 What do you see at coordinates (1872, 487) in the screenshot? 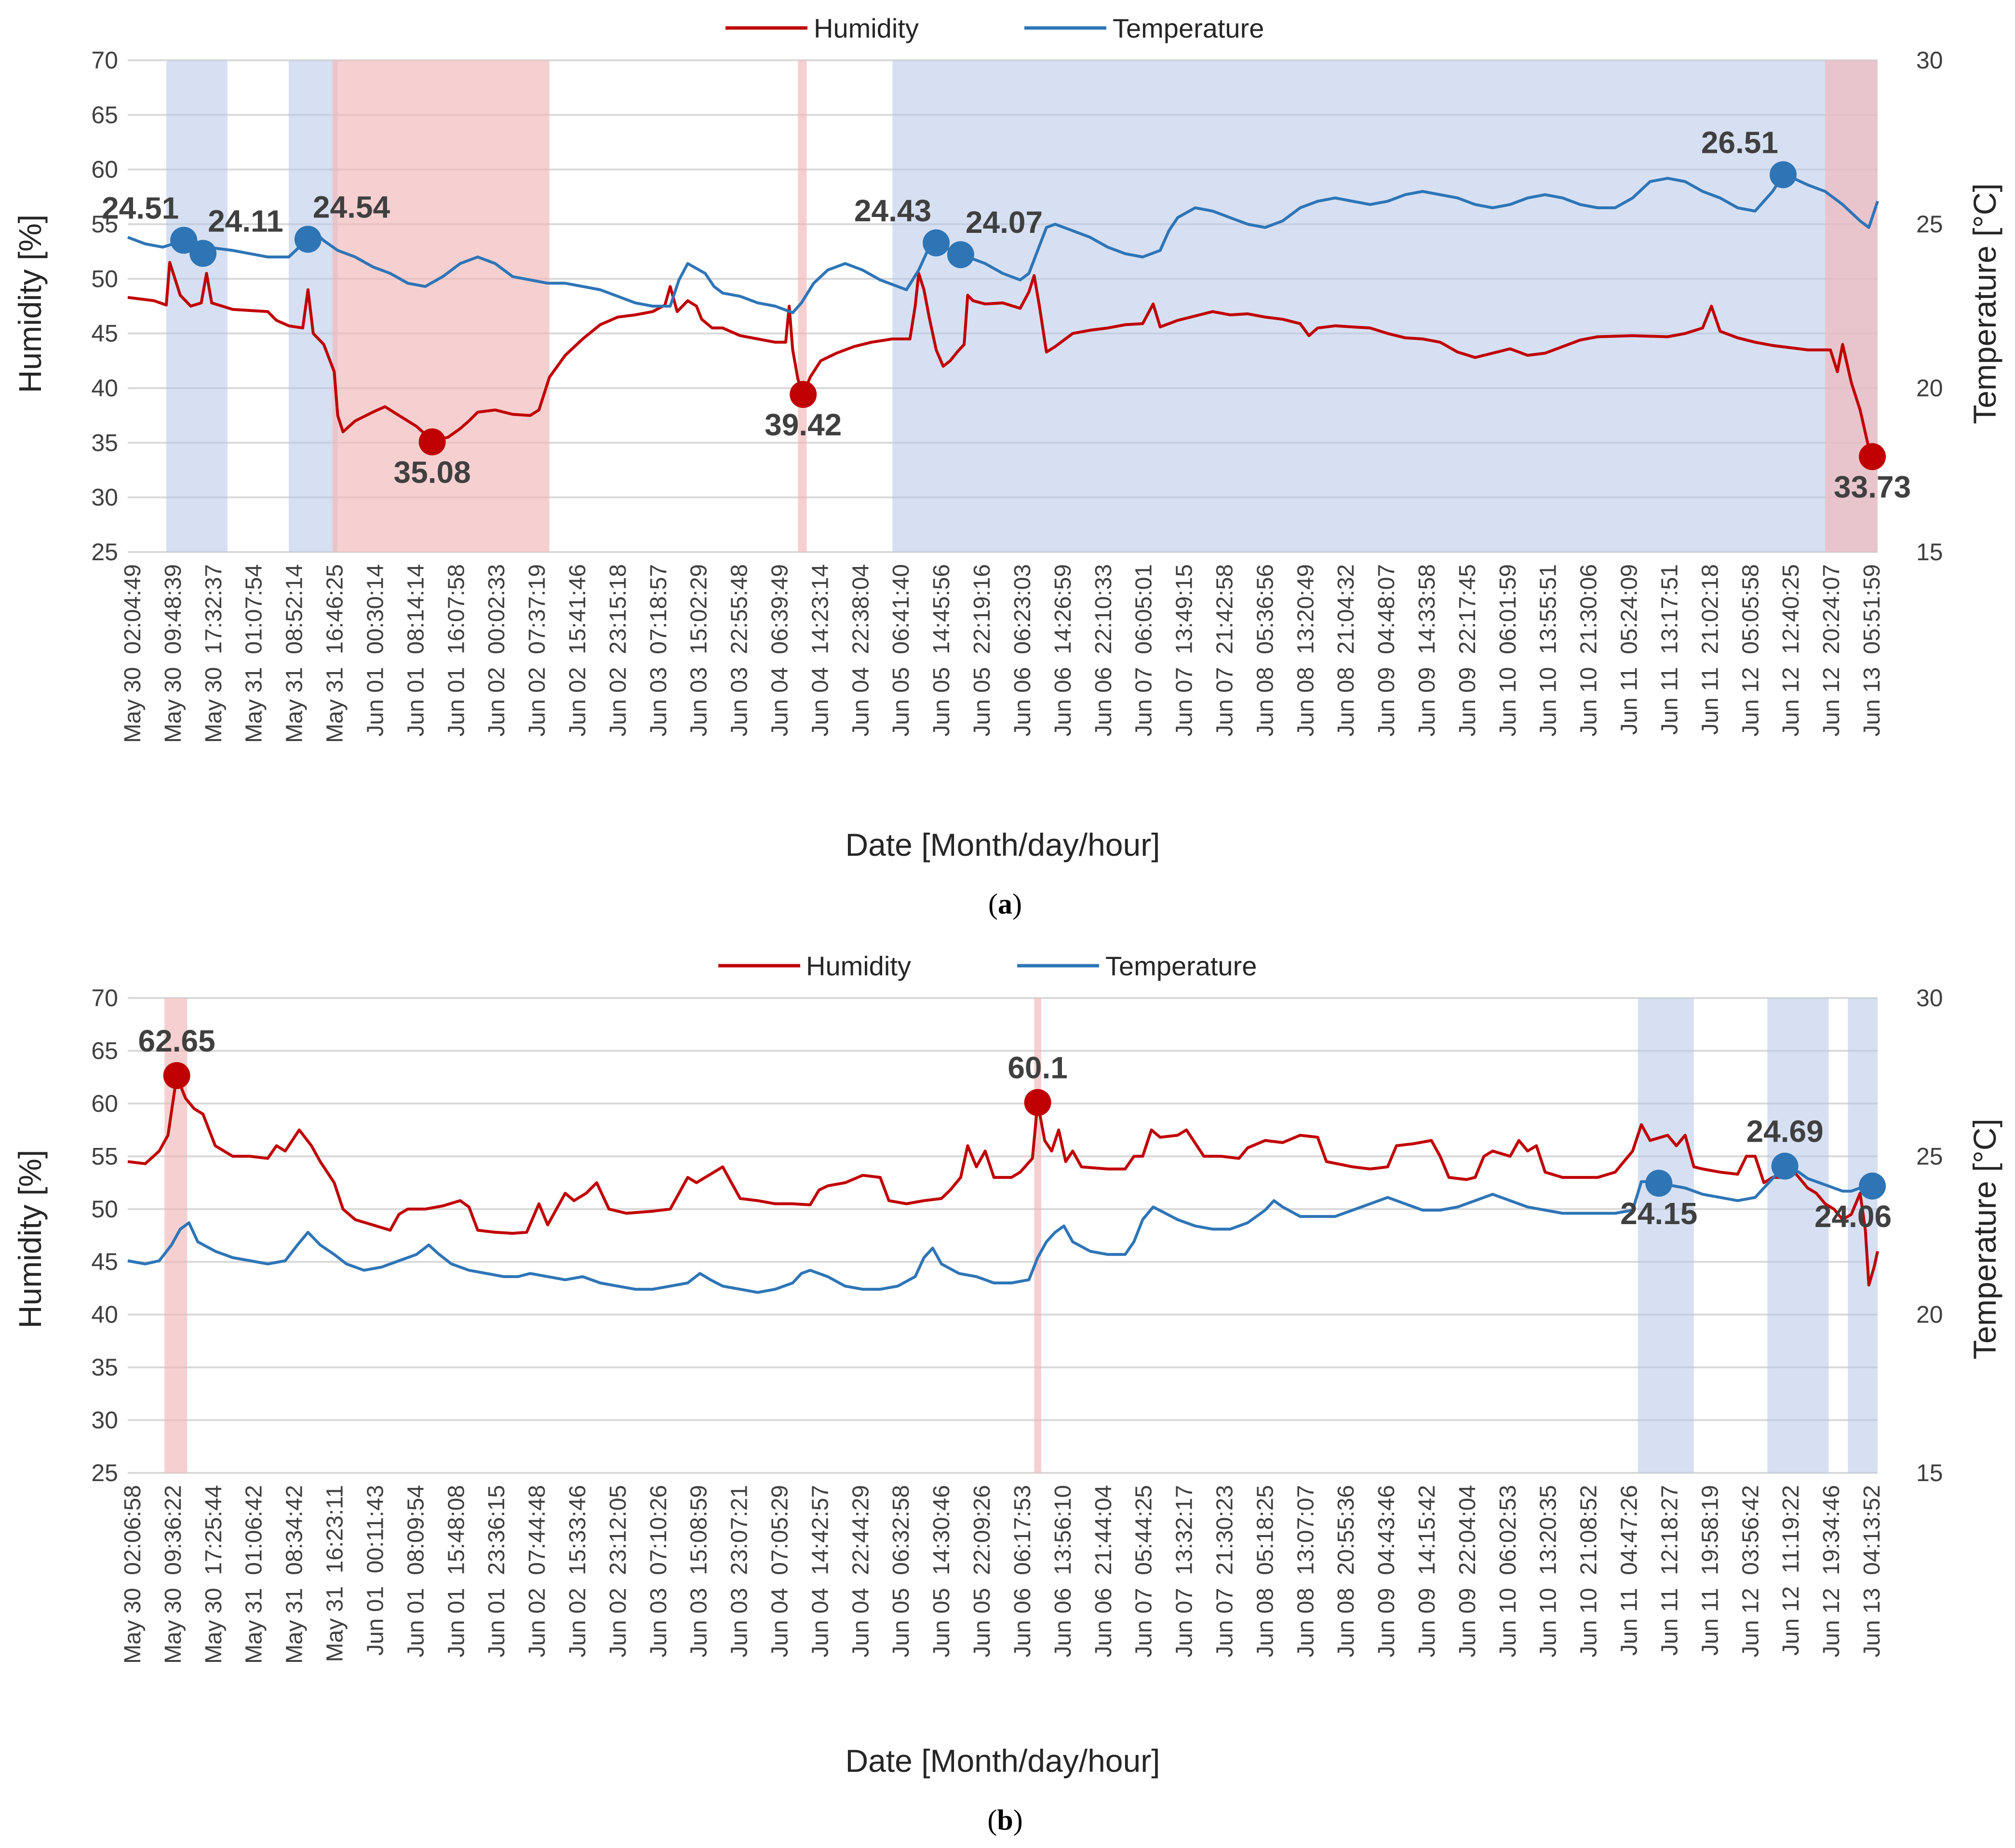
I see `data-label: 33.73` at bounding box center [1872, 487].